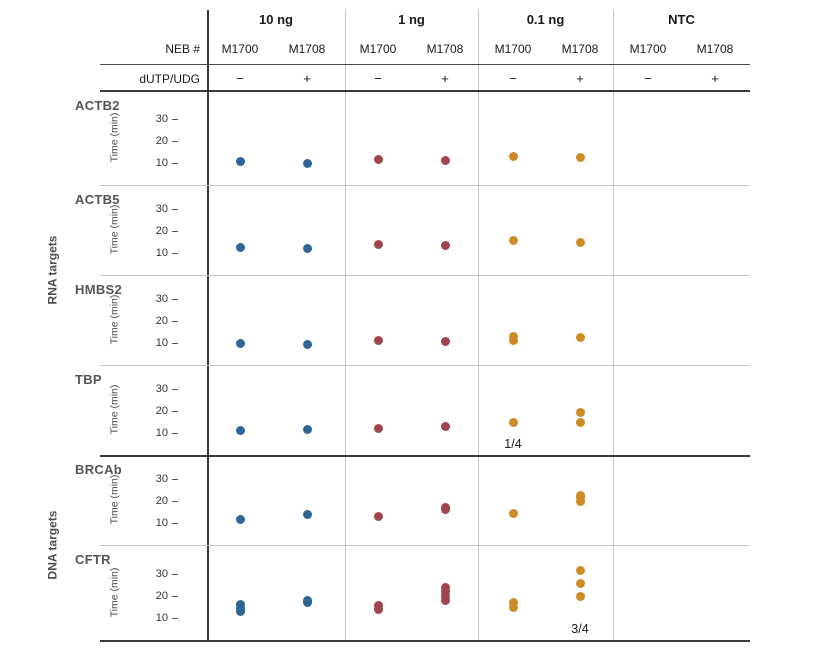  What do you see at coordinates (513, 444) in the screenshot?
I see `fraction-annotation: 1/4` at bounding box center [513, 444].